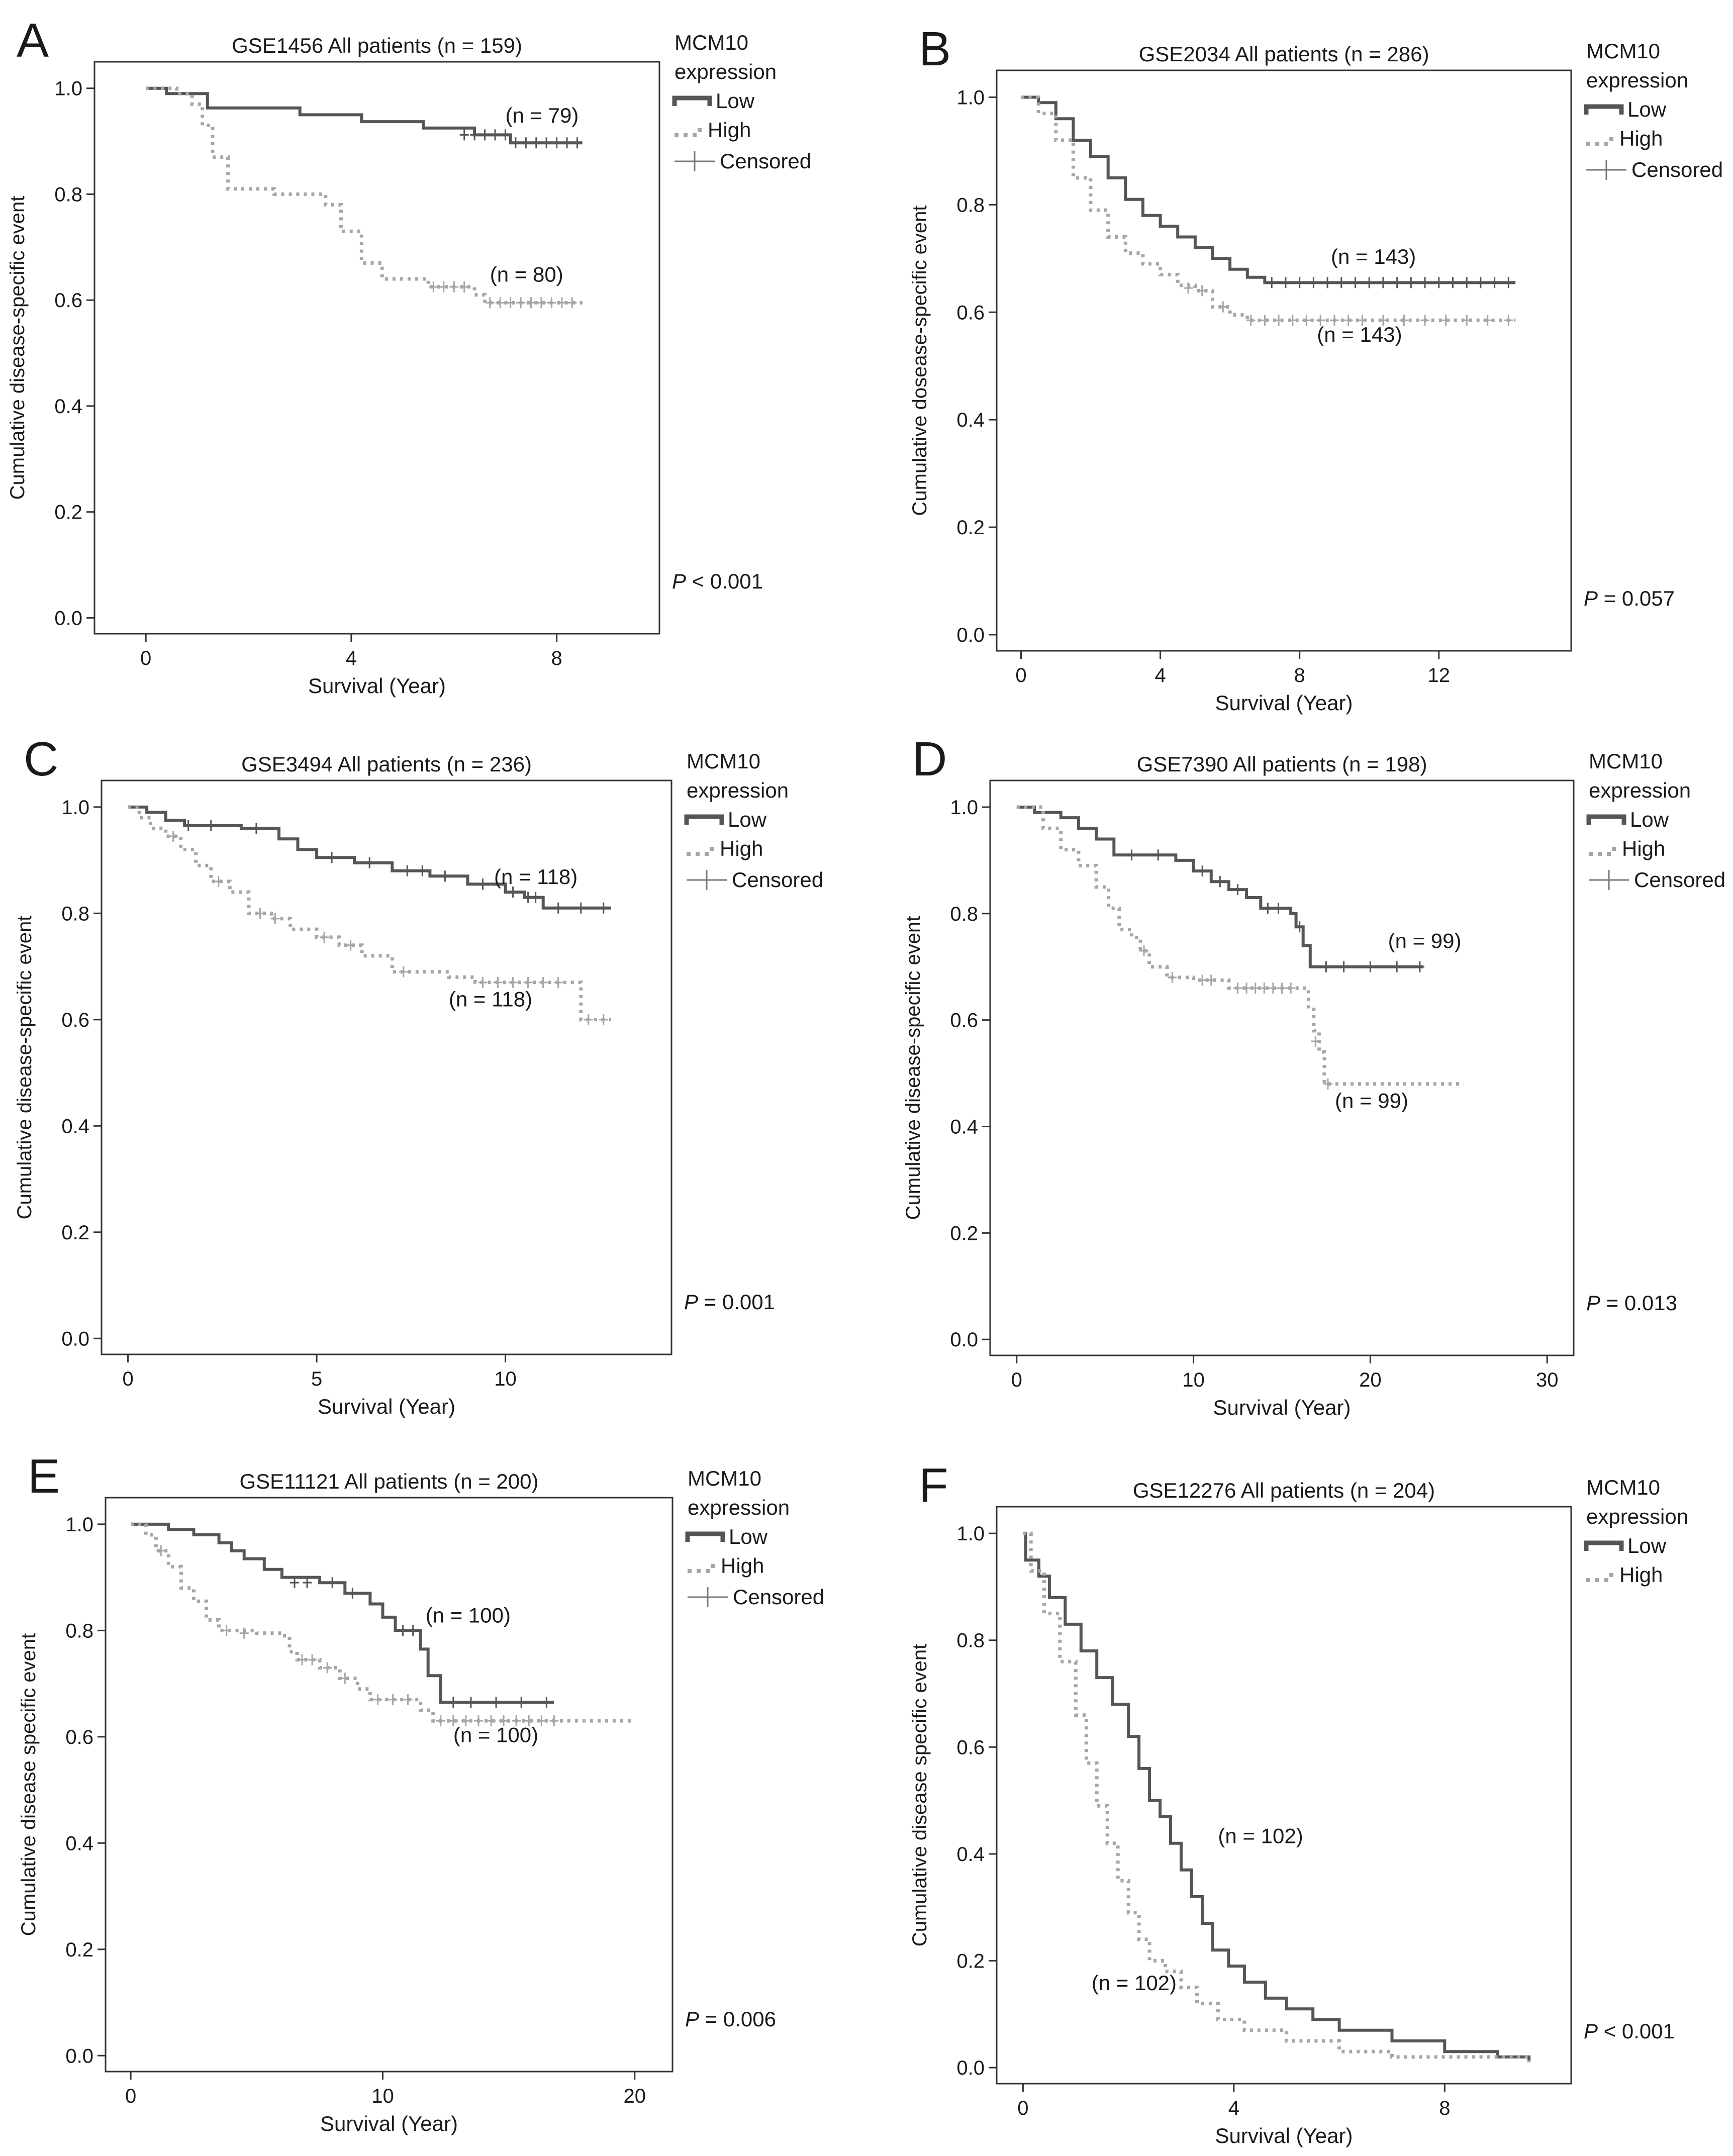 This screenshot has height=2156, width=1733. I want to click on legend-high-label: High, so click(743, 1566).